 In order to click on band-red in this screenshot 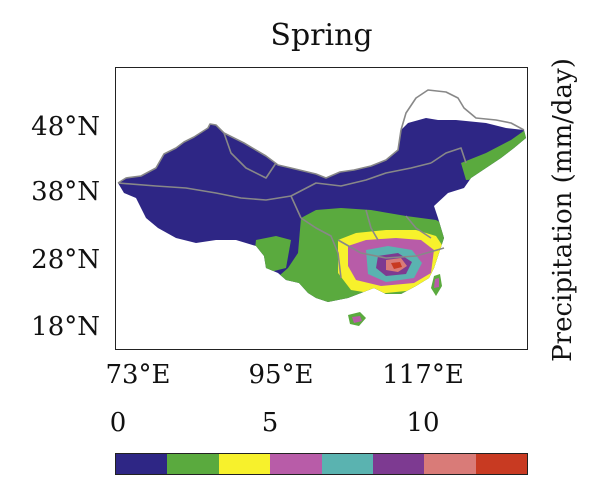, I will do `click(396, 265)`.